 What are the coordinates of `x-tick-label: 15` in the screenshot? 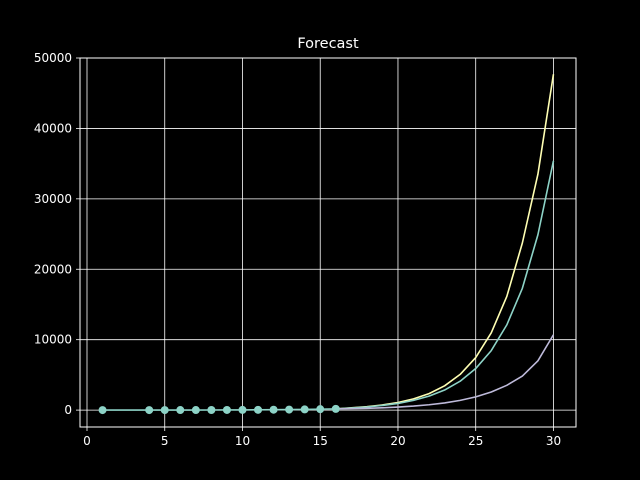 It's located at (320, 441).